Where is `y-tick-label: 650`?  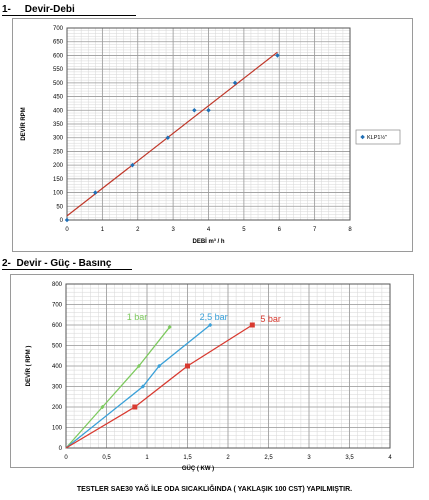
y-tick-label: 650 is located at coordinates (58, 43).